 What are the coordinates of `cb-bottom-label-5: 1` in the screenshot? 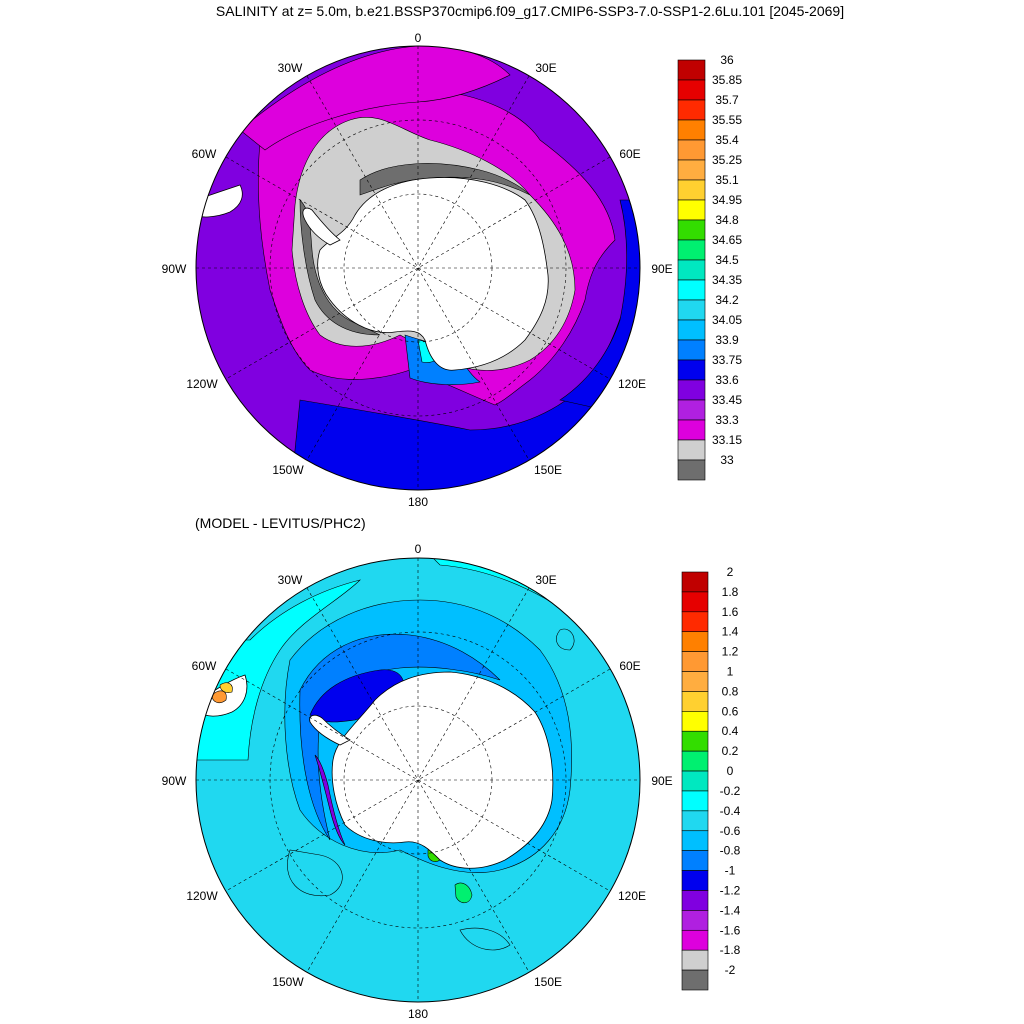 It's located at (730, 672).